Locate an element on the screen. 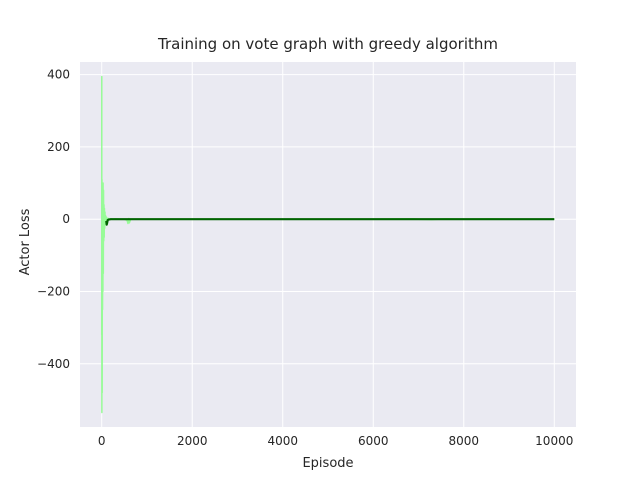  y-tick-label: 400 is located at coordinates (58, 75).